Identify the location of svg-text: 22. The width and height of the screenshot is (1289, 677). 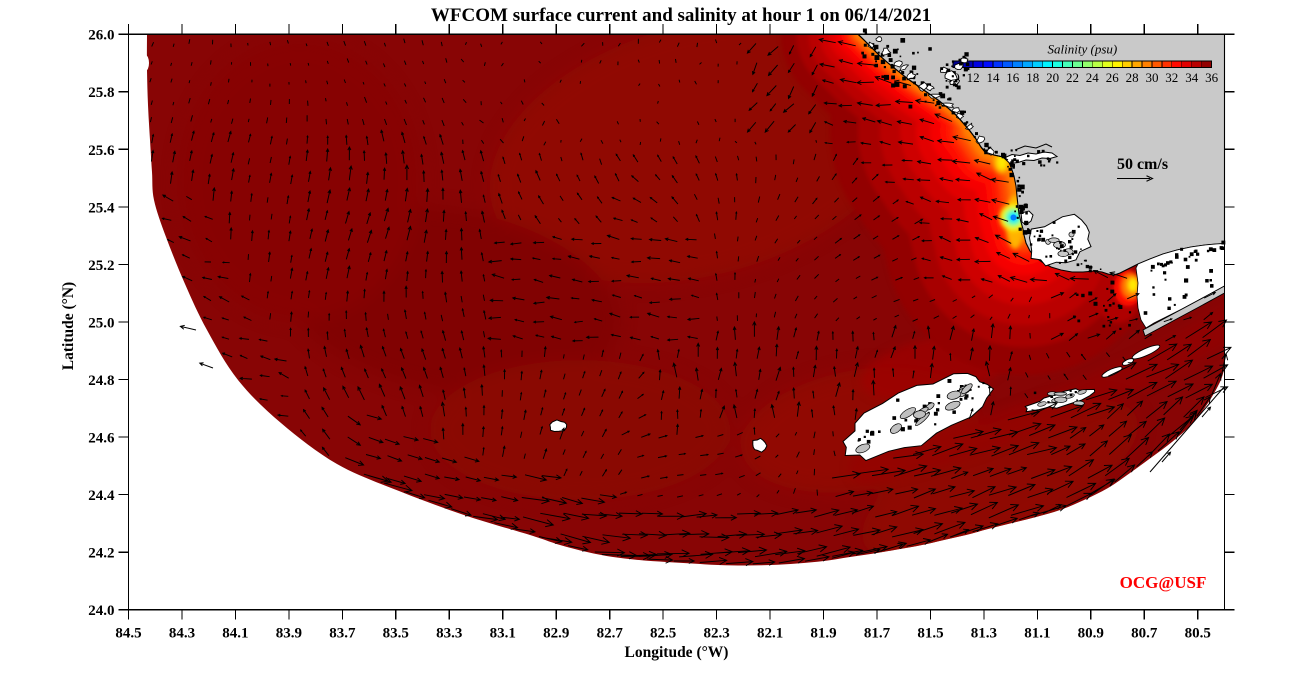
(1072, 77).